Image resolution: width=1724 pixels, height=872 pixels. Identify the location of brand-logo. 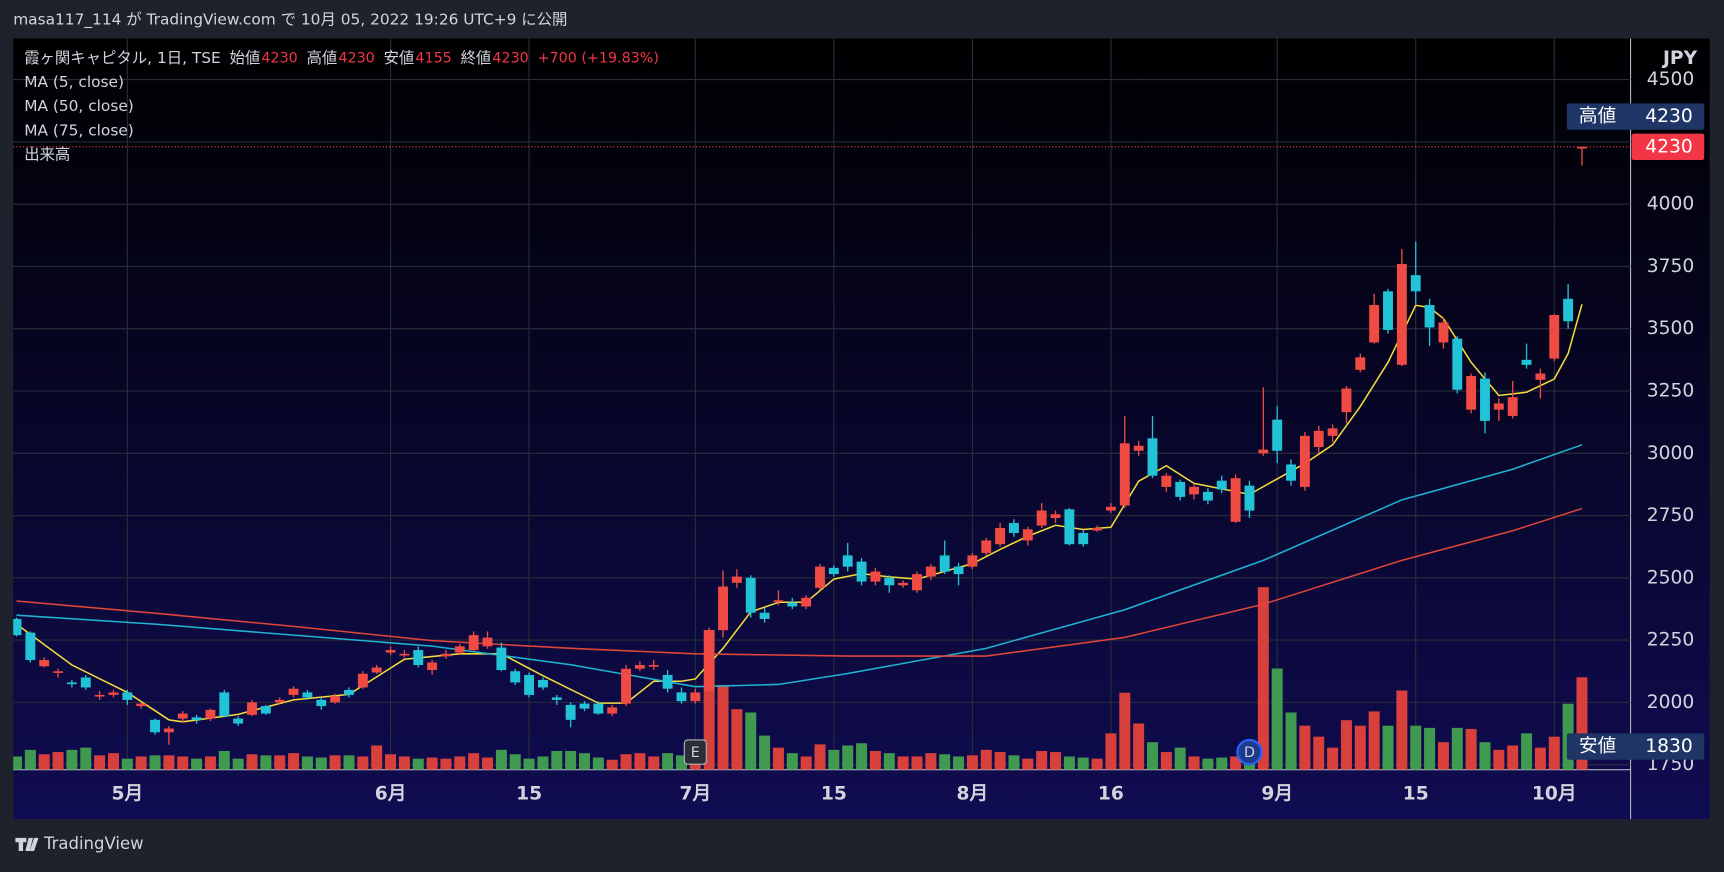
(27, 844).